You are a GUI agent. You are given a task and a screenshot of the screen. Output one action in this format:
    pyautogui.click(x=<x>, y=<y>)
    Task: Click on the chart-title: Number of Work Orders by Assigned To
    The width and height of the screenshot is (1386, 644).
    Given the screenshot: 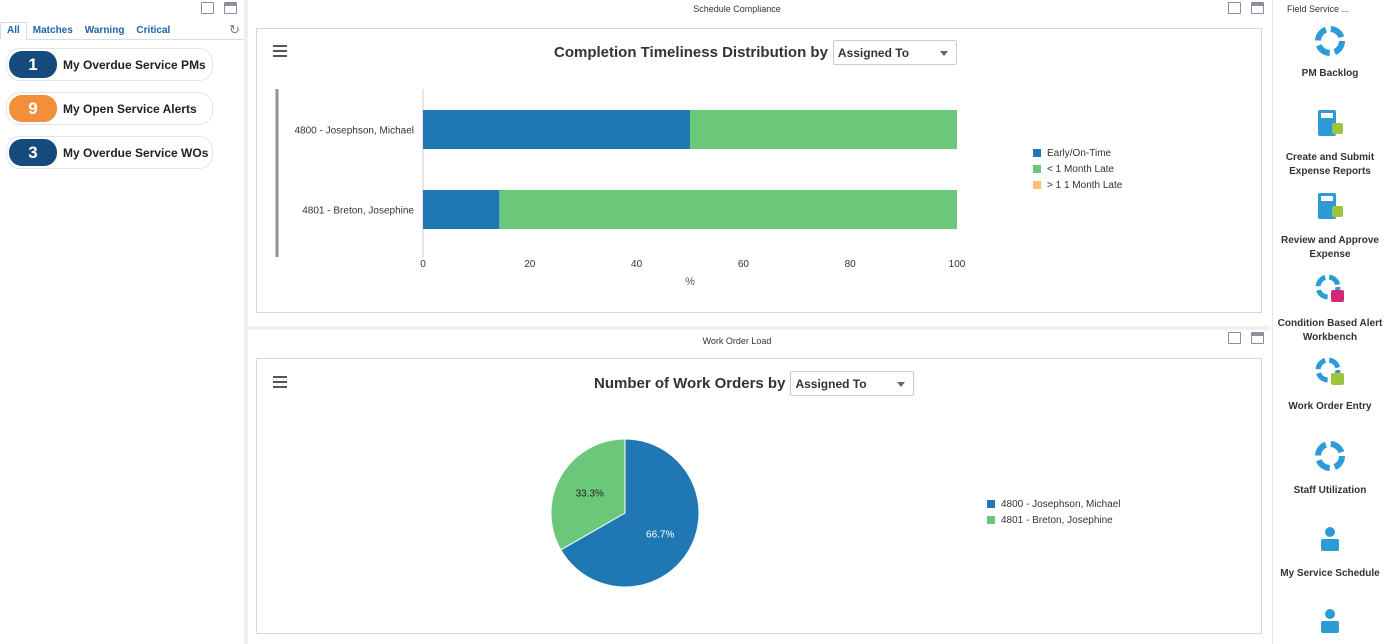 What is the action you would take?
    pyautogui.click(x=754, y=383)
    